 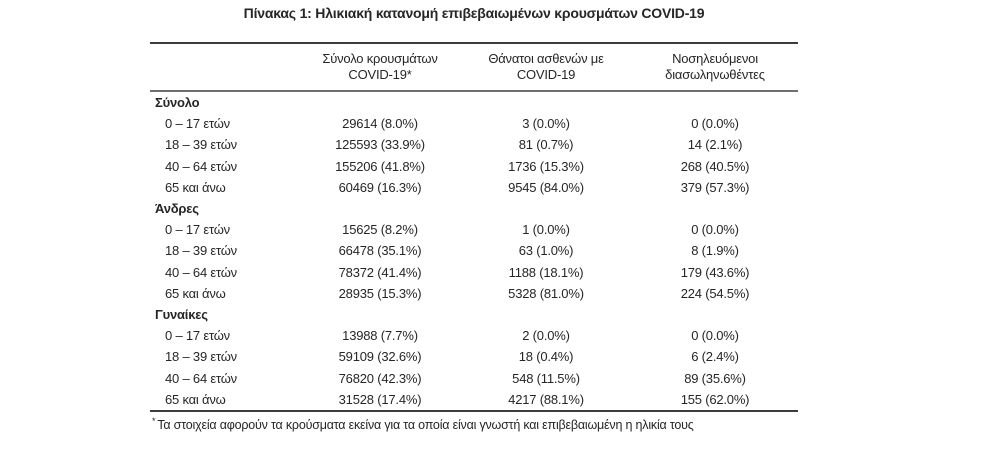 I want to click on cases-cell: 13988 (7.7%), so click(x=380, y=336).